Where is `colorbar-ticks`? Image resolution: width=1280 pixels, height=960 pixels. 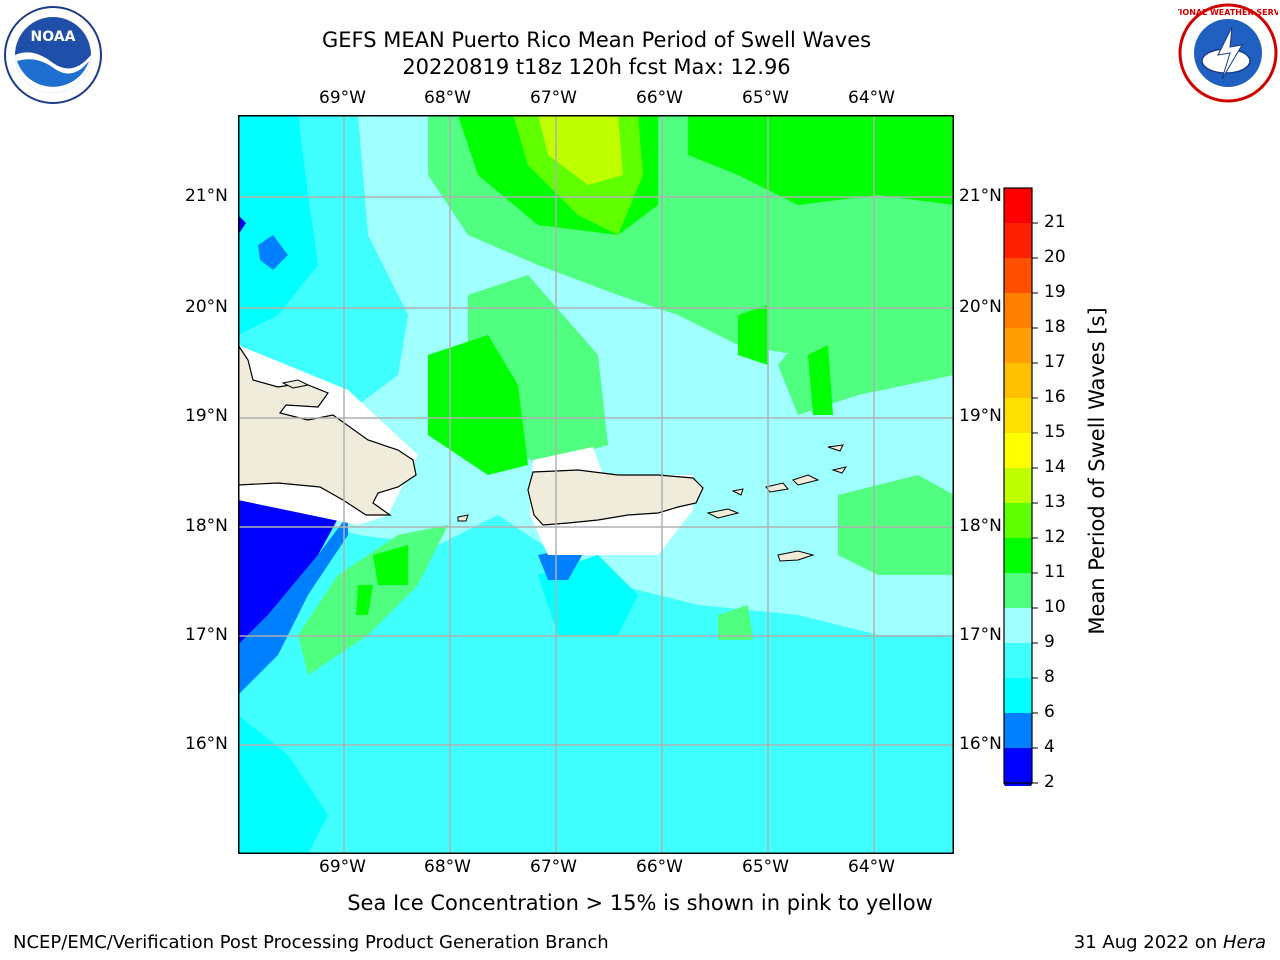 colorbar-ticks is located at coordinates (1035, 503).